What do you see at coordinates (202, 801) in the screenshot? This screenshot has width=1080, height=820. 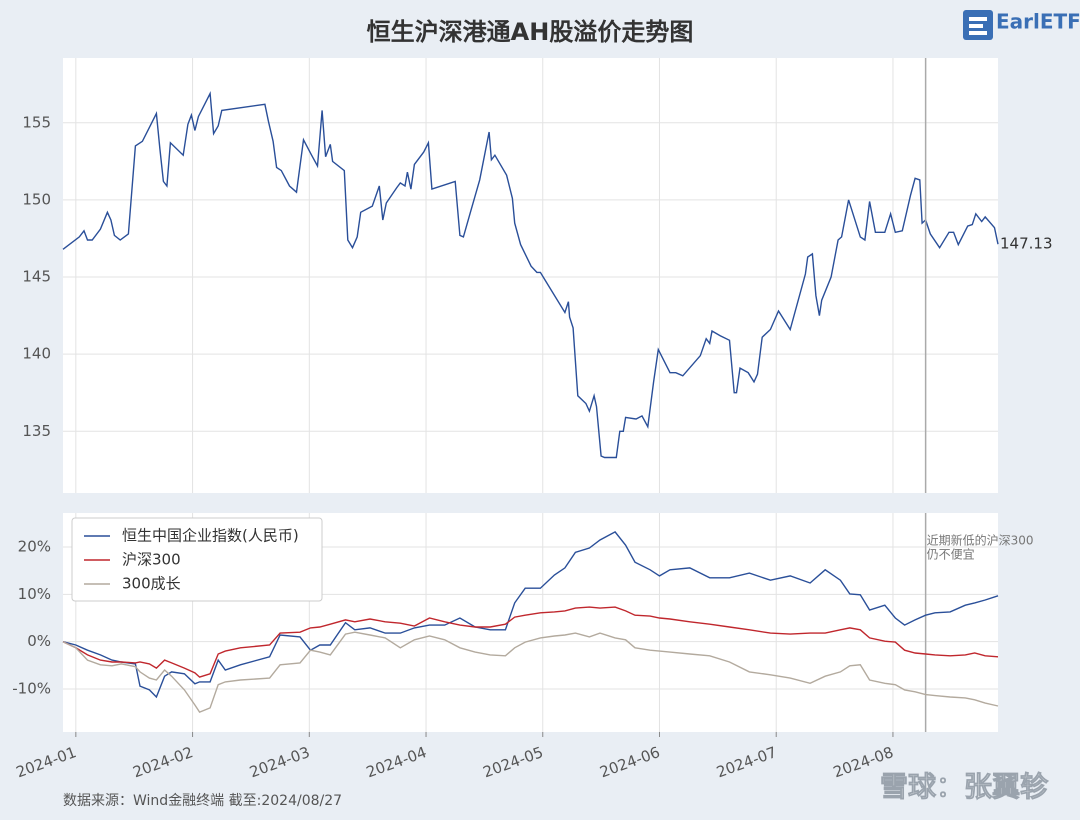 I see `source-note: 数据来源：Wind金融终端 截至:2024/08/27` at bounding box center [202, 801].